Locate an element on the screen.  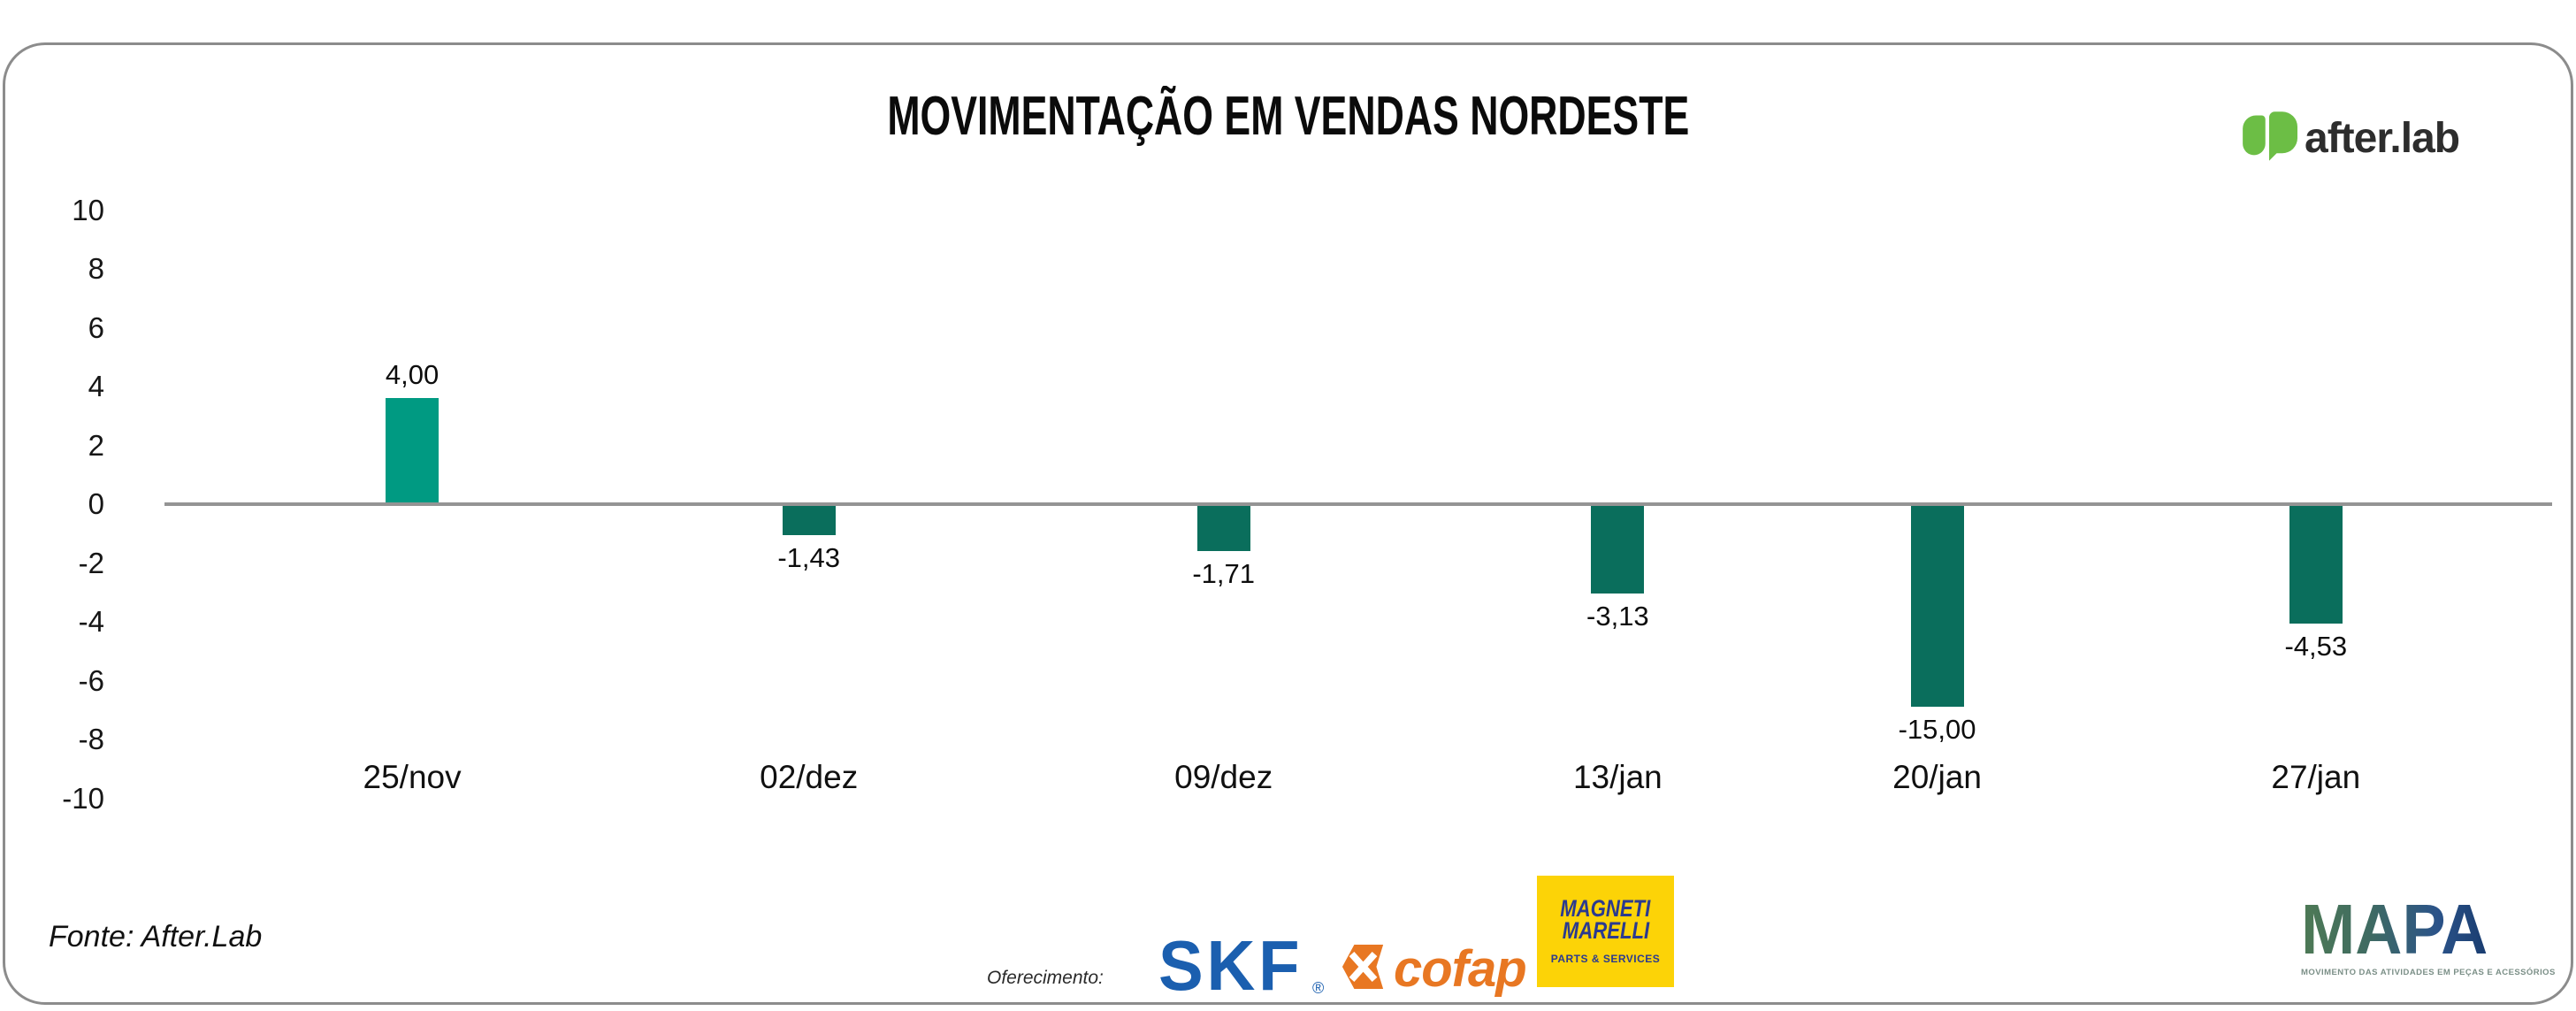
y-tick-label: 2 is located at coordinates (96, 445).